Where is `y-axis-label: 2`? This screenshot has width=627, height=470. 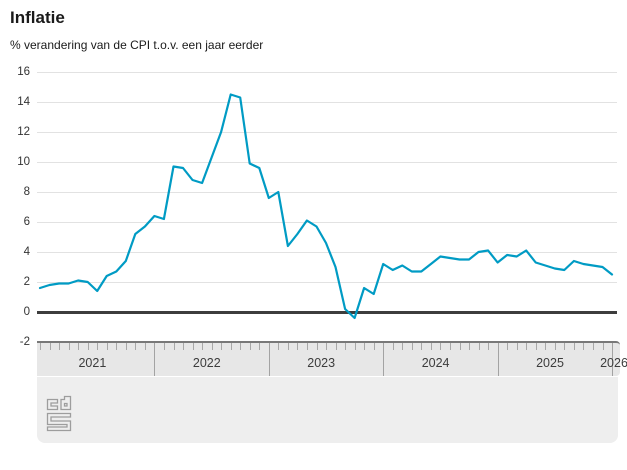 y-axis-label: 2 is located at coordinates (26, 282).